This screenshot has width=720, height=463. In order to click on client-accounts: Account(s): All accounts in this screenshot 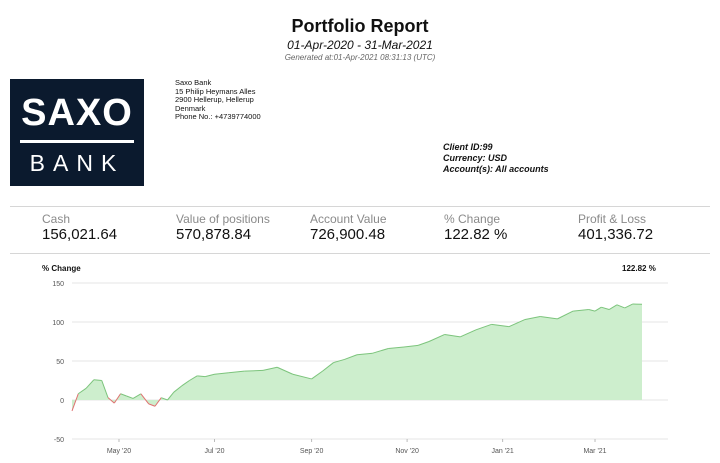, I will do `click(496, 169)`.